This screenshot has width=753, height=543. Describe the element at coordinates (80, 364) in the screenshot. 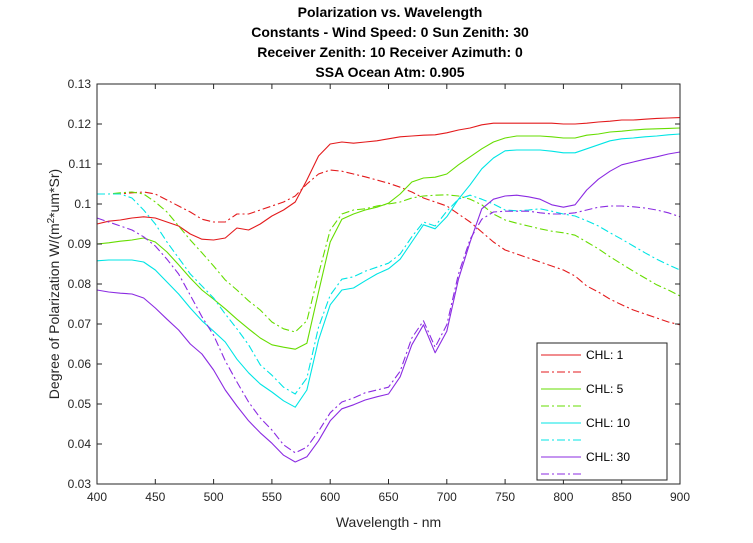

I see `y-tick-label-3: 0.06` at that location.